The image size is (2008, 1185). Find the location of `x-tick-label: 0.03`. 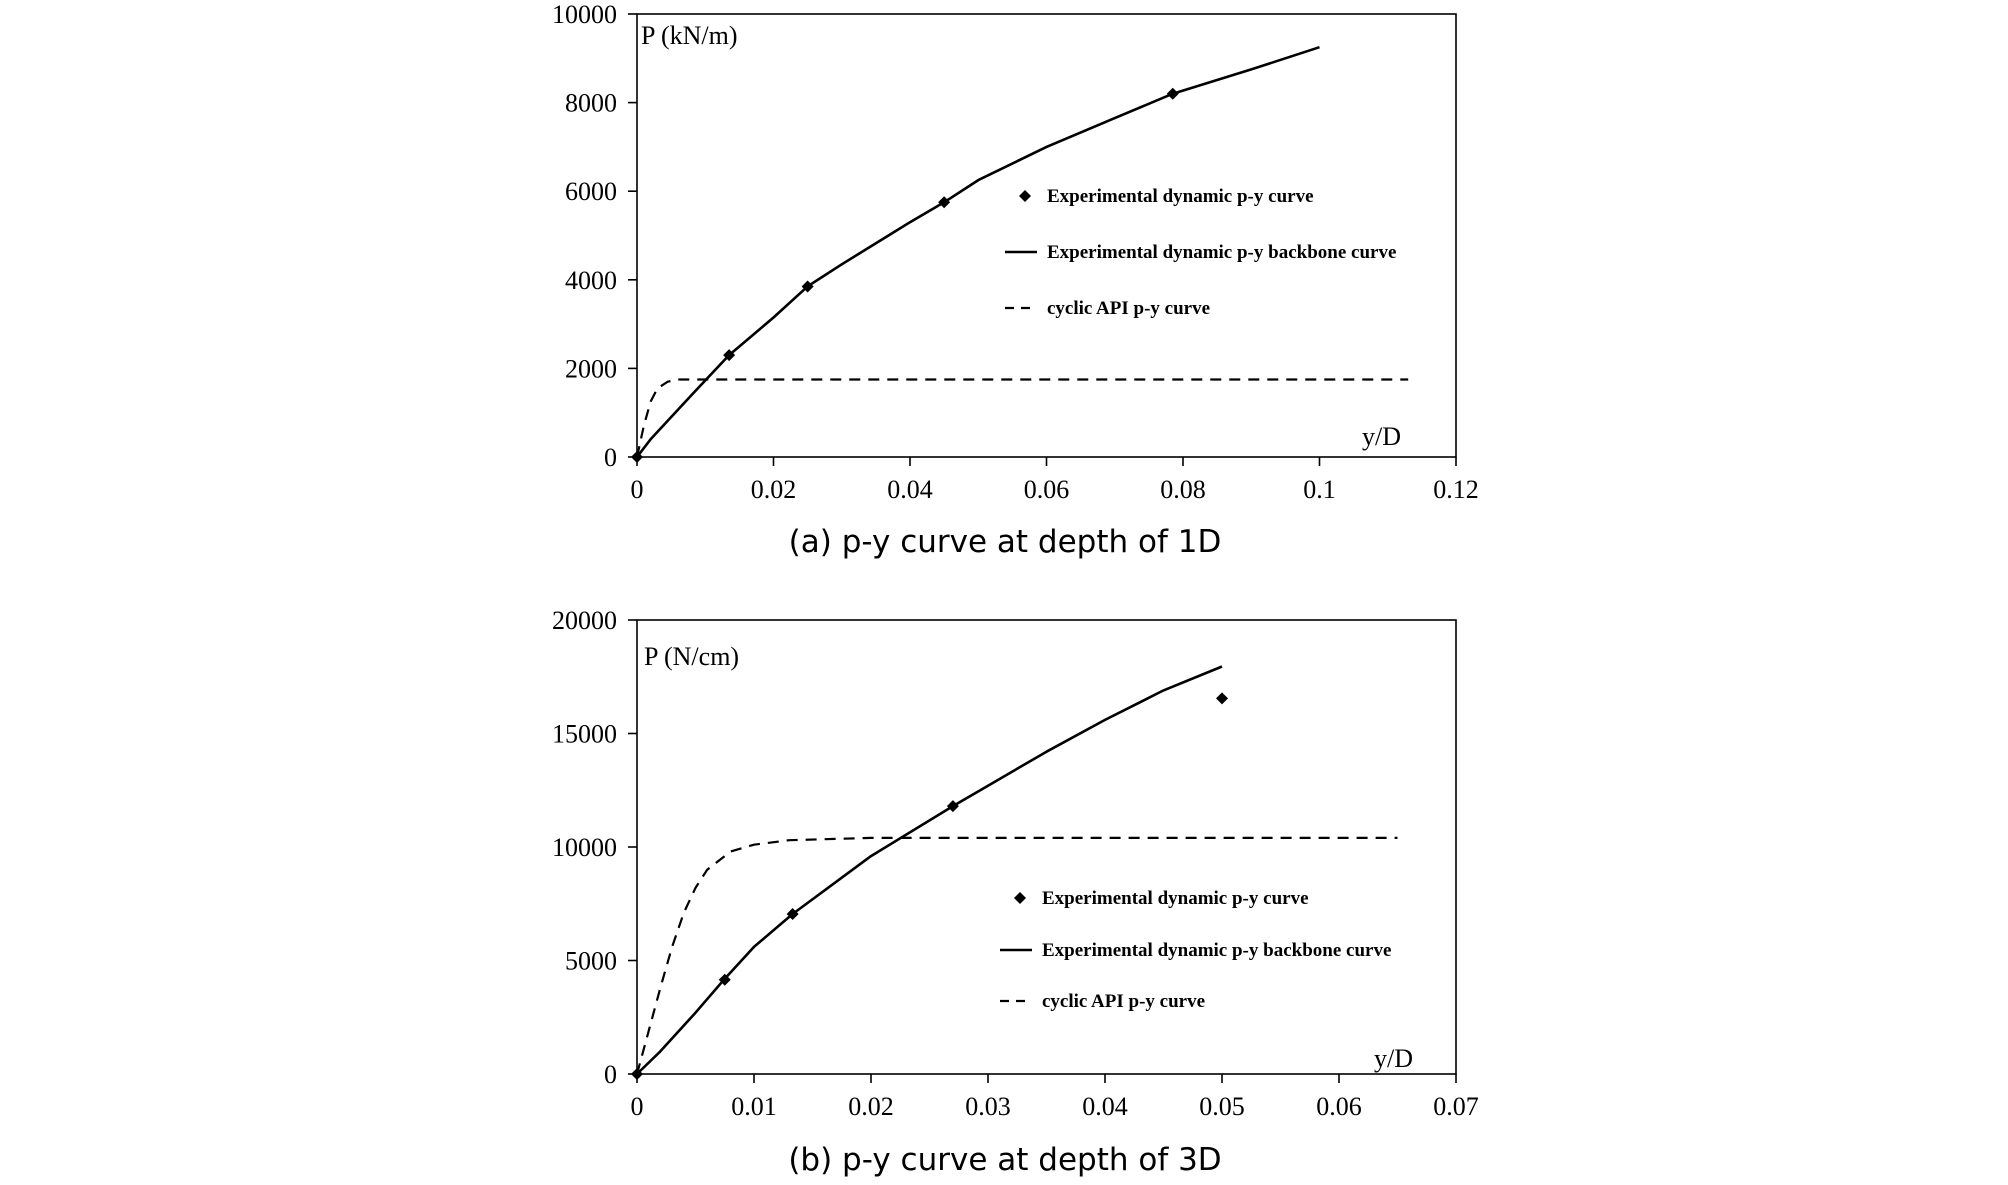

x-tick-label: 0.03 is located at coordinates (988, 1106).